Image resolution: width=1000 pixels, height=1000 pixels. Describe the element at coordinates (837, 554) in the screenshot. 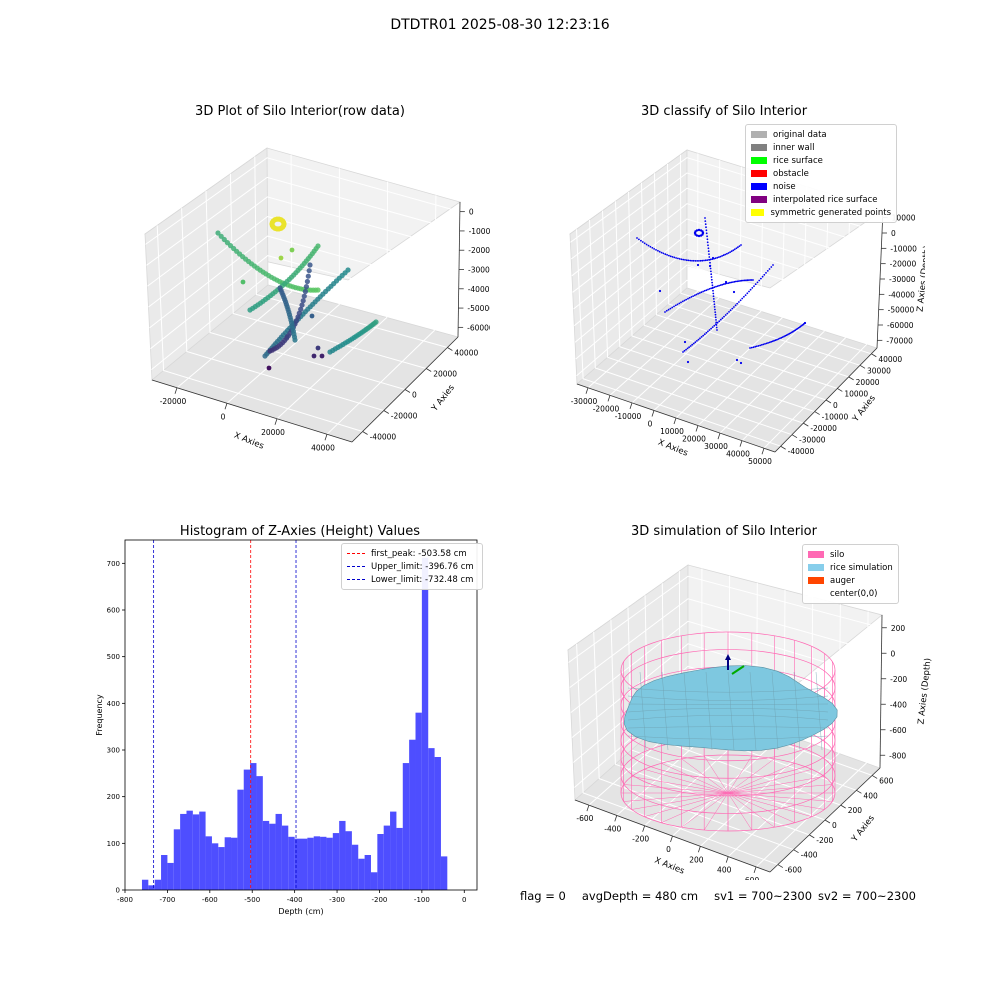

I see `legend-label: silo` at that location.